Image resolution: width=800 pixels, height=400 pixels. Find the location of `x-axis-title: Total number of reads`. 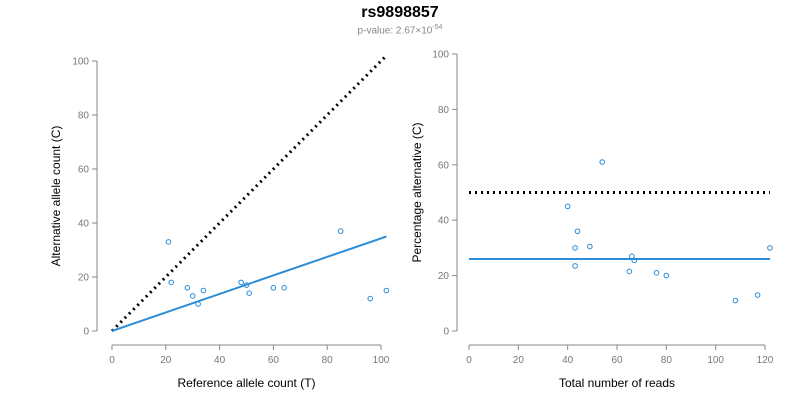

x-axis-title: Total number of reads is located at coordinates (617, 383).